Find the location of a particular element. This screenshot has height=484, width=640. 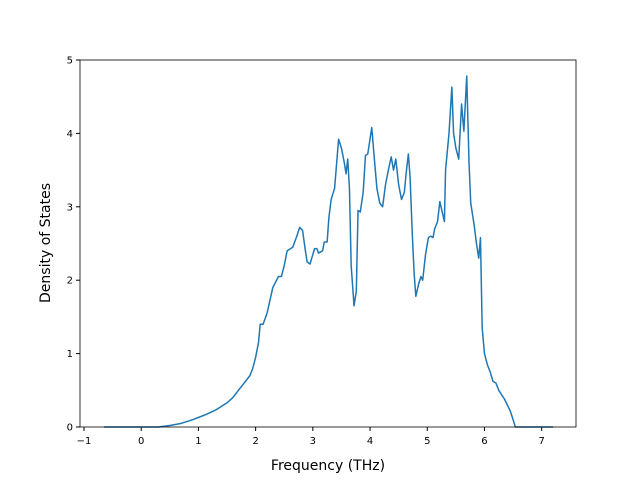

x-tick-label: 5 is located at coordinates (427, 441).